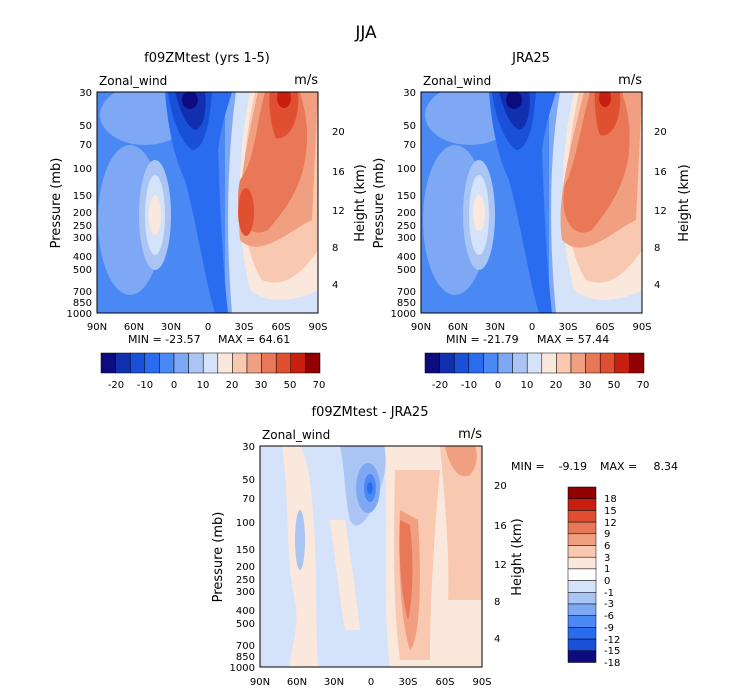 This screenshot has width=733, height=695. Describe the element at coordinates (300, 540) in the screenshot. I see `negative-region-e` at that location.